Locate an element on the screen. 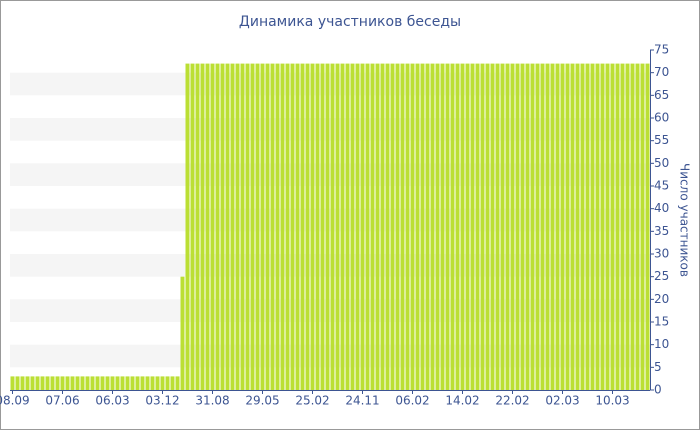 This screenshot has height=430, width=700. x-tick-label: 03.12 is located at coordinates (162, 401).